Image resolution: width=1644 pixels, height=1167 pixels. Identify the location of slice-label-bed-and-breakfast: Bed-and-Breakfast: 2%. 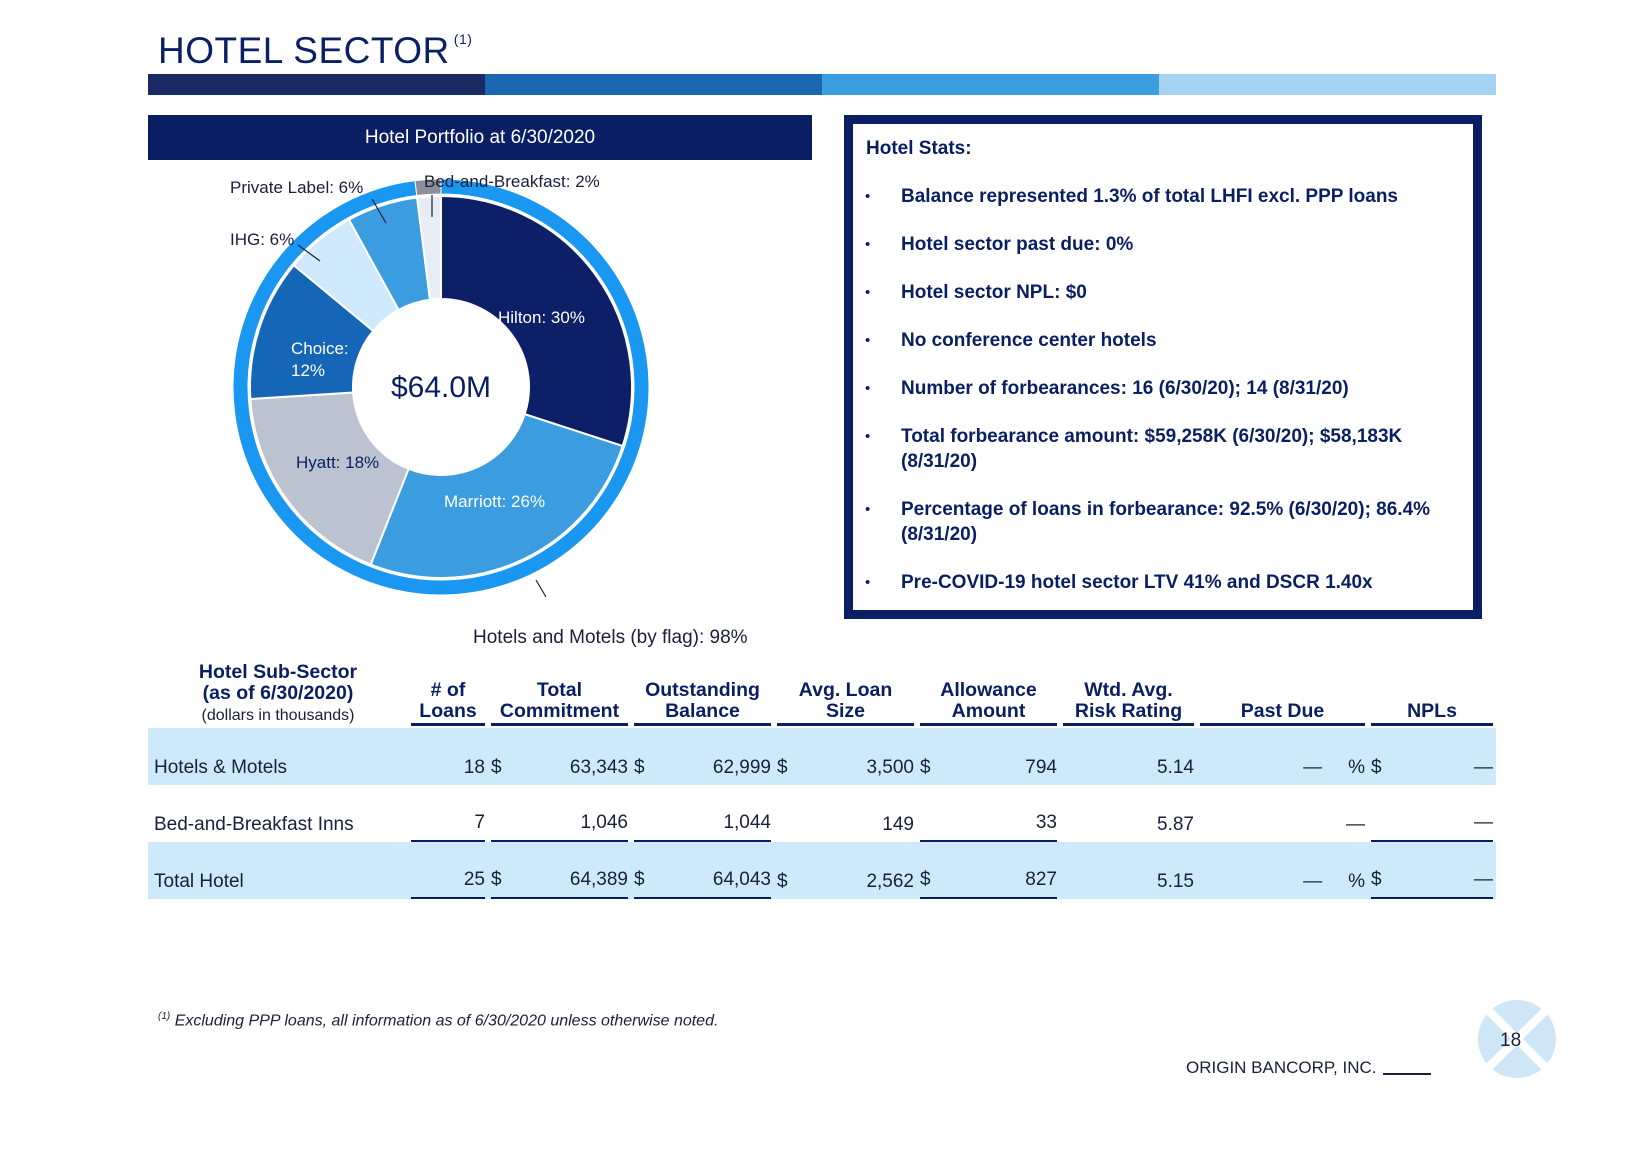
(512, 181).